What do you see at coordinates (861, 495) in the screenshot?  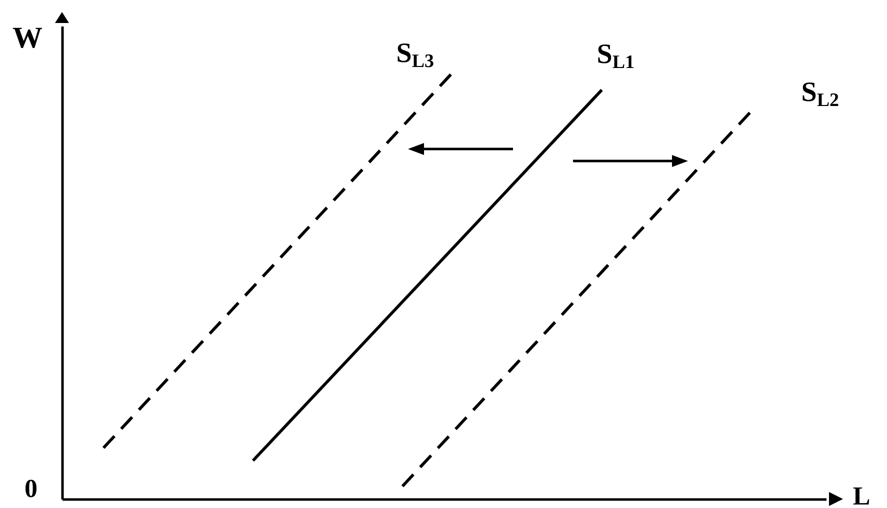 I see `x-axis-title: L` at bounding box center [861, 495].